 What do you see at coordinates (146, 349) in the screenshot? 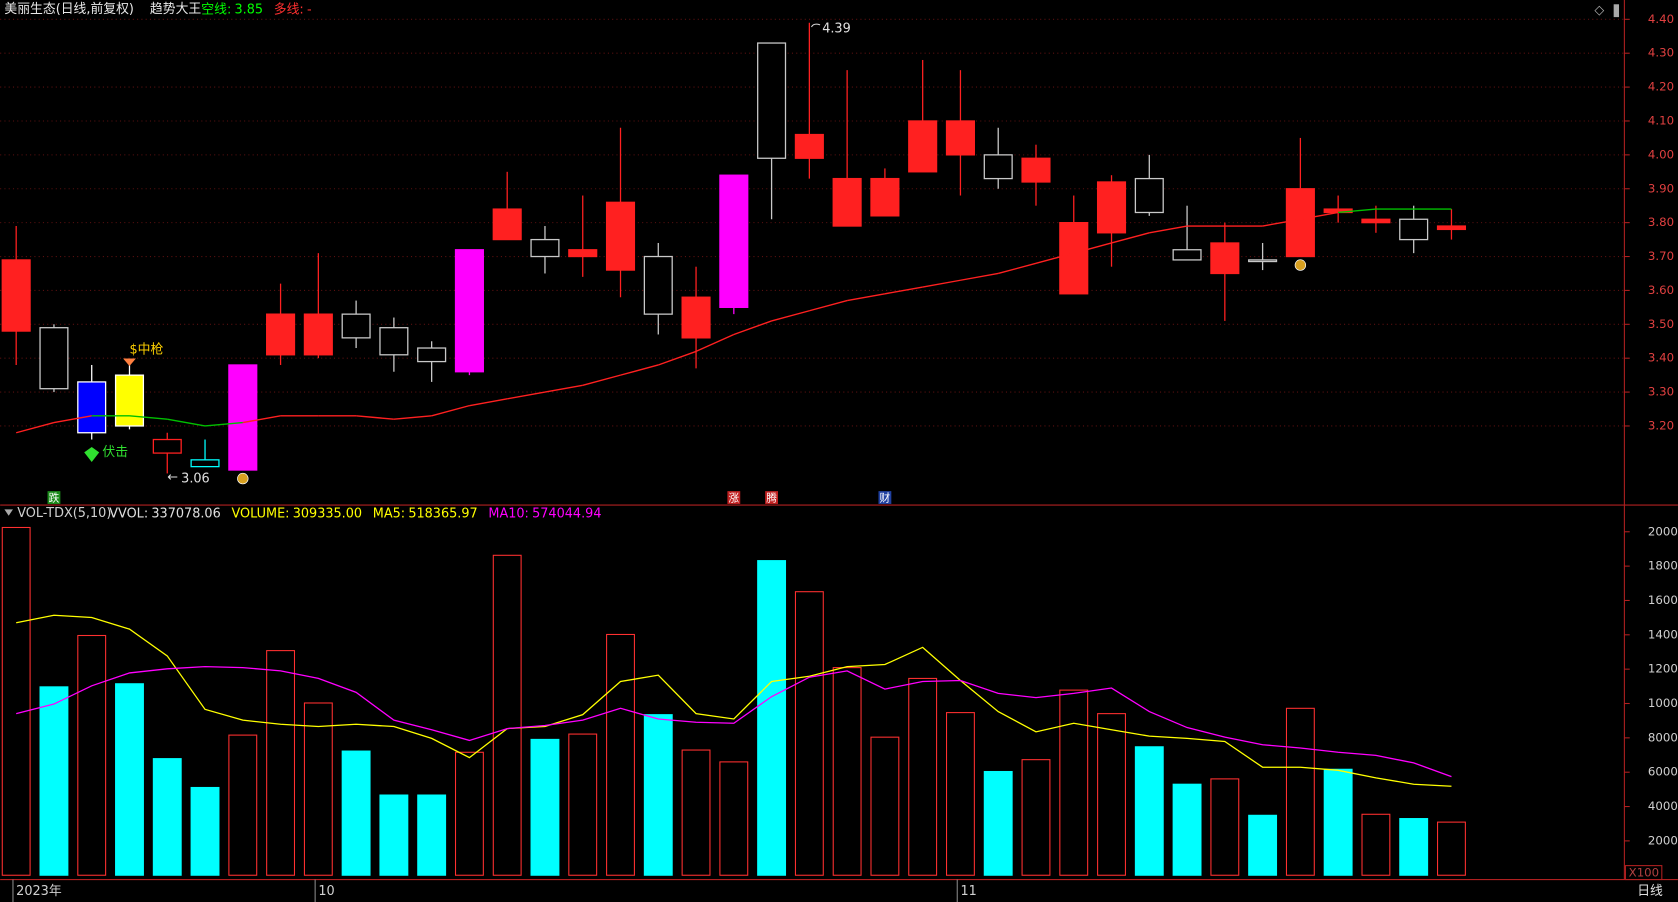
I see `signal-note: $中枪` at bounding box center [146, 349].